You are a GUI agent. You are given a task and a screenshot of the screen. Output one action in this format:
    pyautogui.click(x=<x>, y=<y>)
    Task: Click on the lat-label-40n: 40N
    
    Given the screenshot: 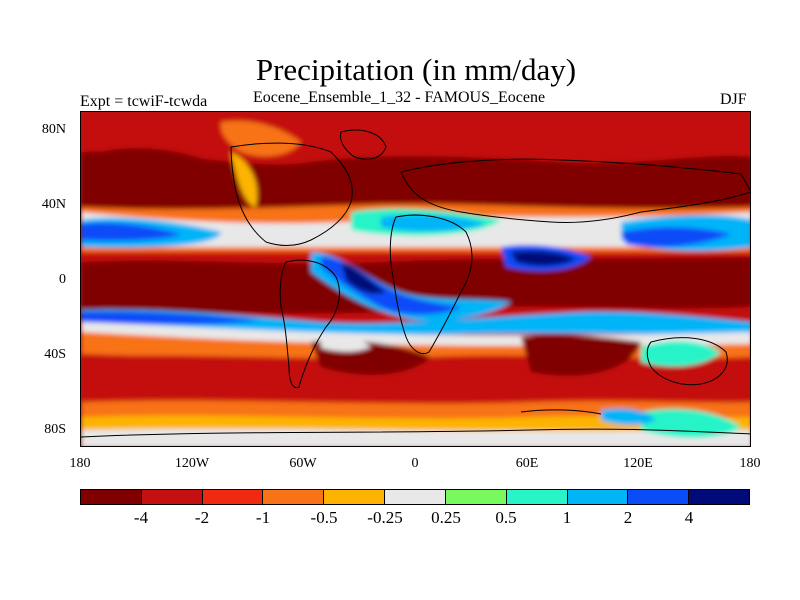 What is the action you would take?
    pyautogui.click(x=53, y=204)
    